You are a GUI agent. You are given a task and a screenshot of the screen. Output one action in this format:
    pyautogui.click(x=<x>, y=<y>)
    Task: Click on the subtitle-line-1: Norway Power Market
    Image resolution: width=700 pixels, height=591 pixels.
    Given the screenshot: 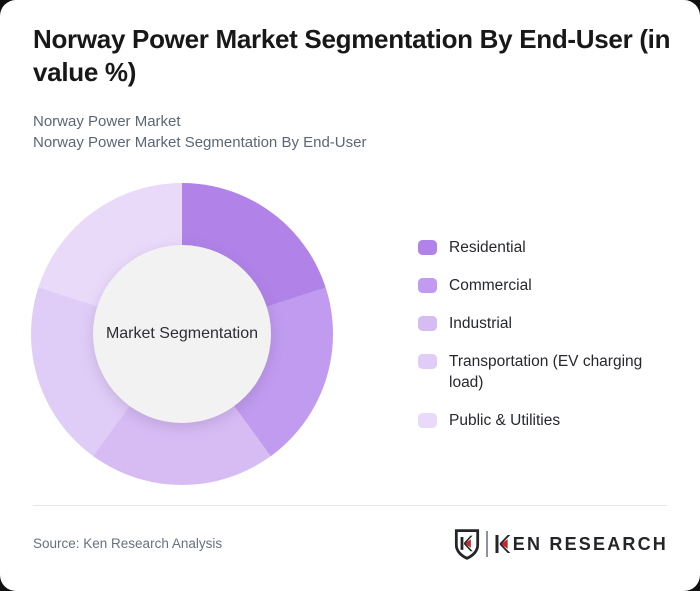 What is the action you would take?
    pyautogui.click(x=107, y=121)
    